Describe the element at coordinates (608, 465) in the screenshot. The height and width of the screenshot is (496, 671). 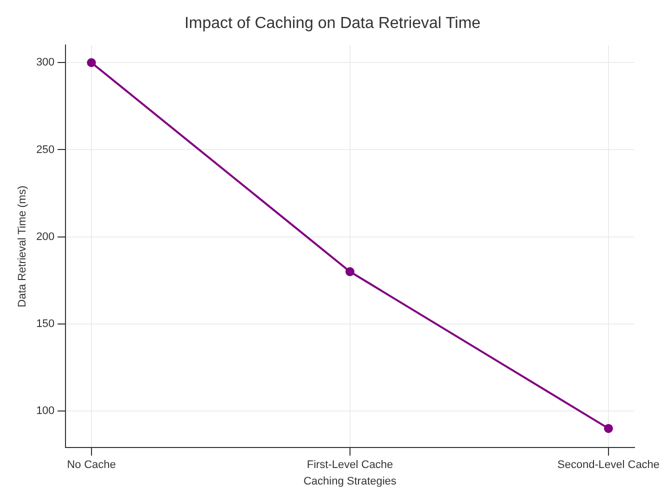
I see `x-tick-label: Second-Level Cache` at that location.